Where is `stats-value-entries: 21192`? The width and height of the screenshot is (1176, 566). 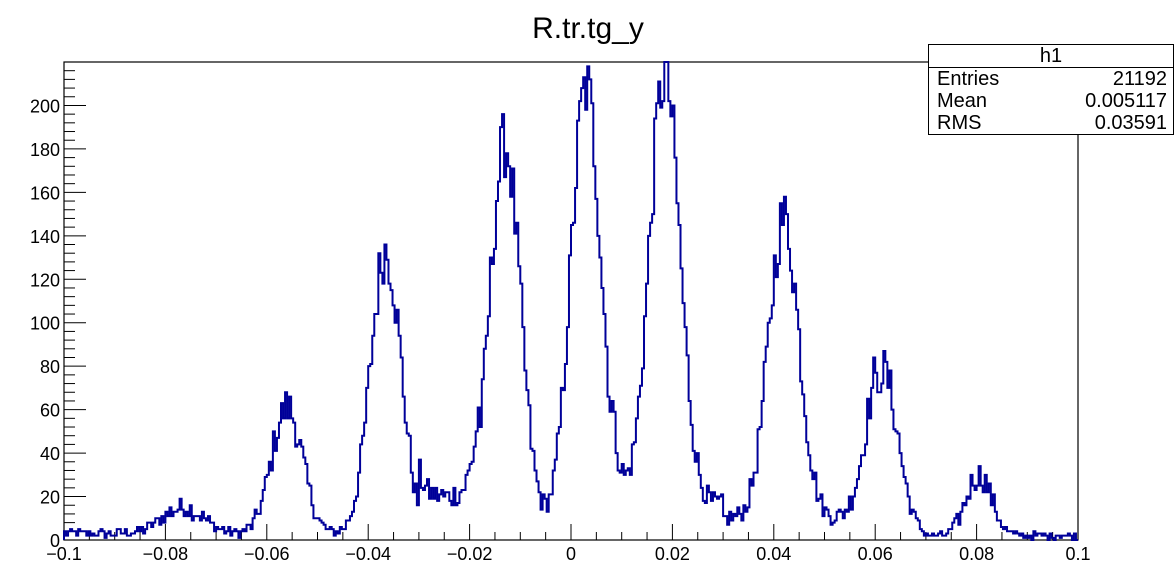 stats-value-entries: 21192 is located at coordinates (1139, 79).